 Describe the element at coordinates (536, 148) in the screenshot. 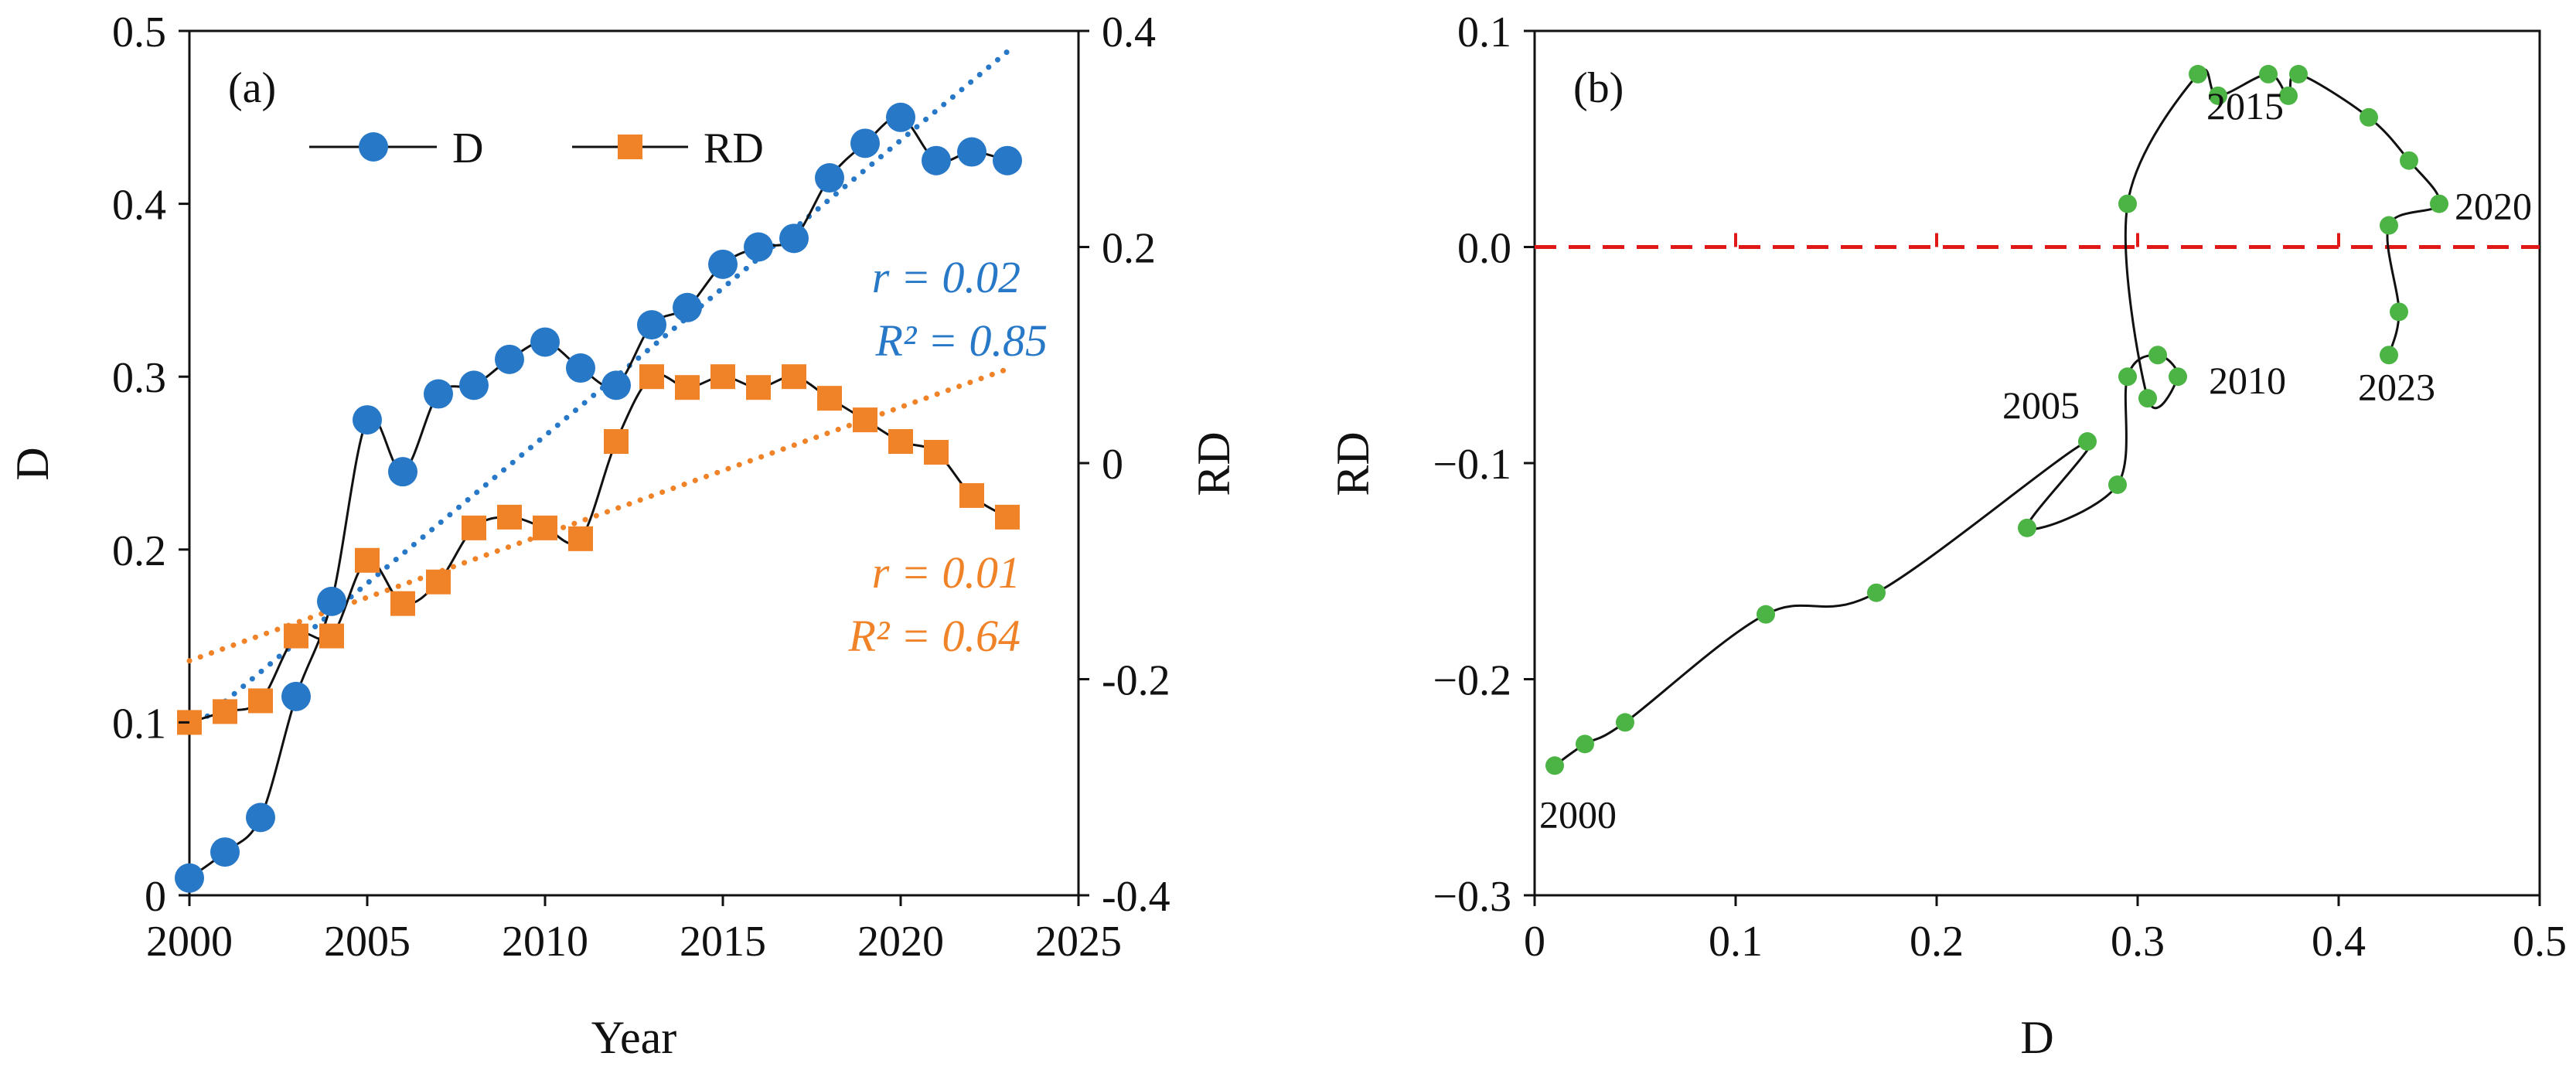

I see `panel-a-legend: D RD` at that location.